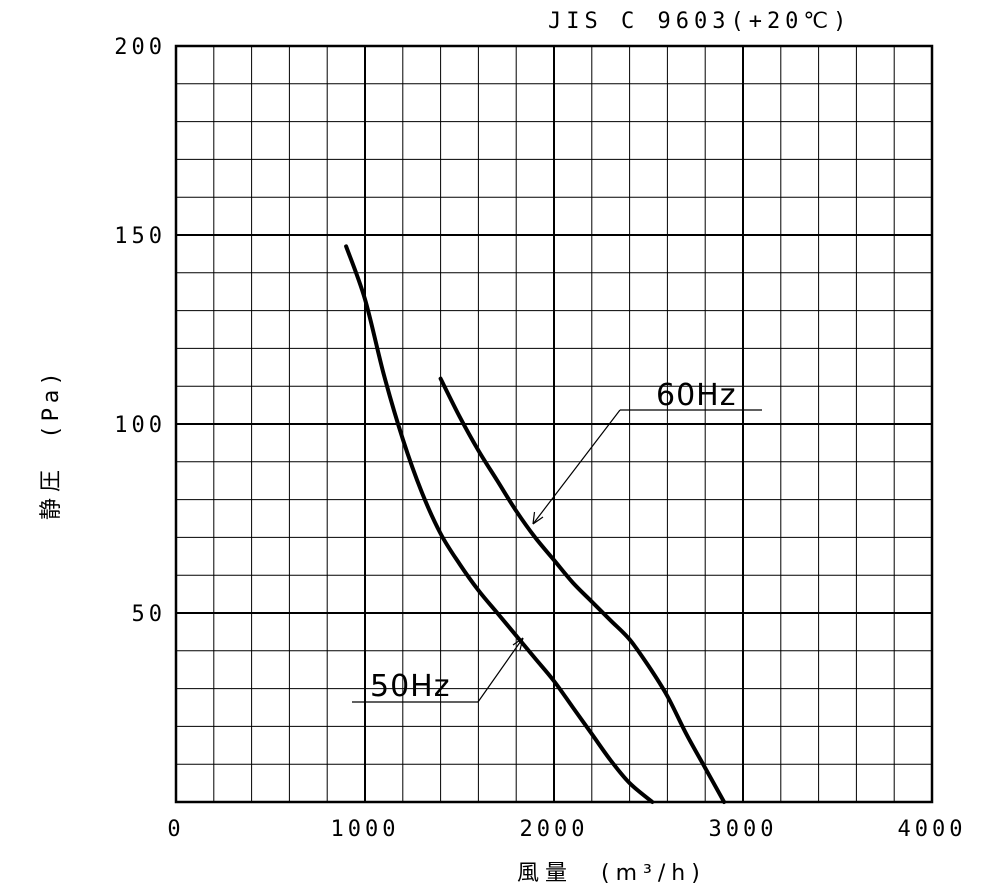  What do you see at coordinates (647, 451) in the screenshot?
I see `callout-60hz: 60Hz` at bounding box center [647, 451].